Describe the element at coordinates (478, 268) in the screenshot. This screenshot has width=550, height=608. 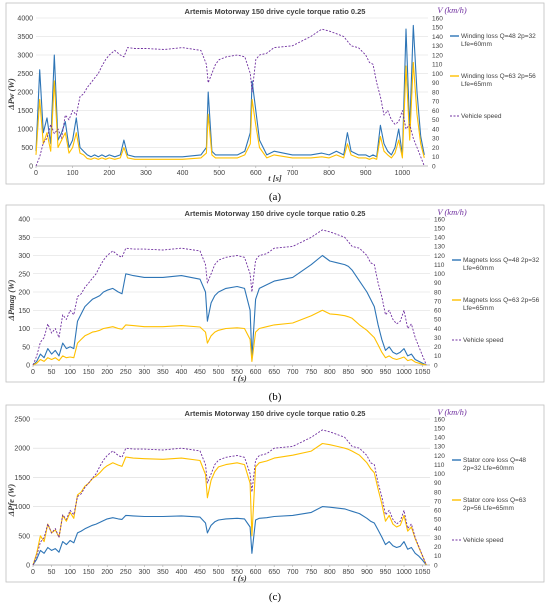
I see `legend-label: Lfe=60mm` at that location.